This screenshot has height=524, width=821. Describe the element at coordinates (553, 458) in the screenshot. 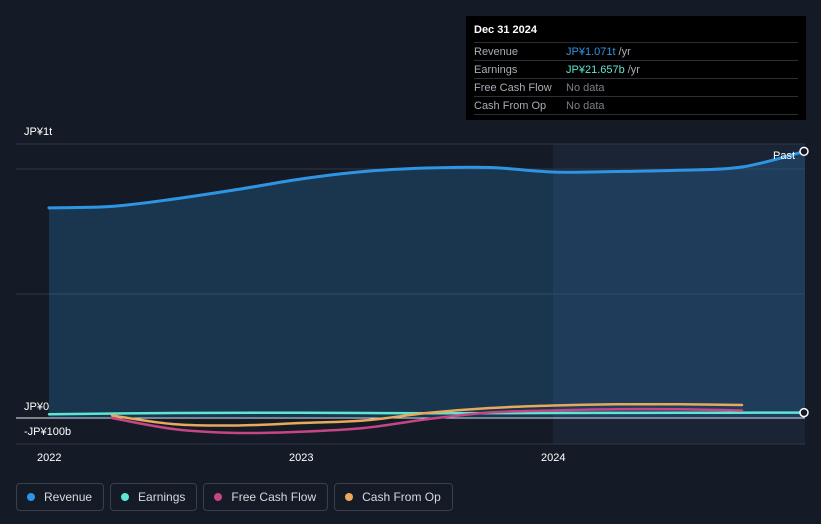

I see `x-tick-label-2024: 2024` at that location.